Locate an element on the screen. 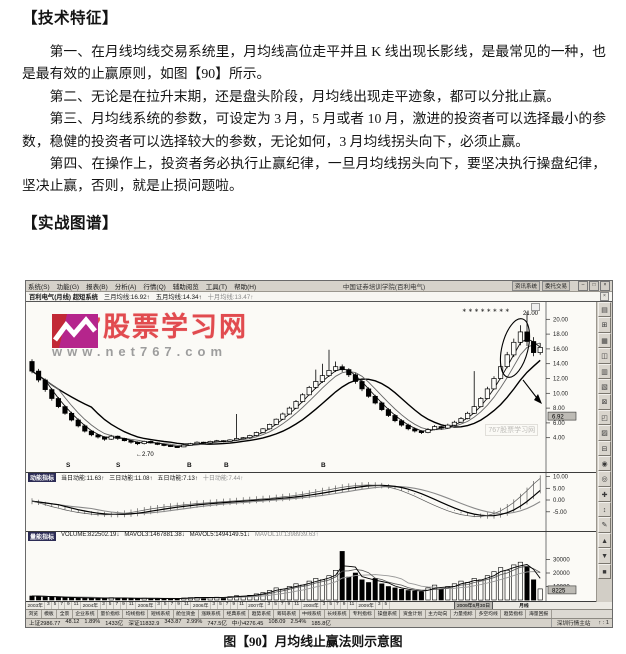 This screenshot has width=626, height=654. down-triangle-icon: ▼ is located at coordinates (605, 556).